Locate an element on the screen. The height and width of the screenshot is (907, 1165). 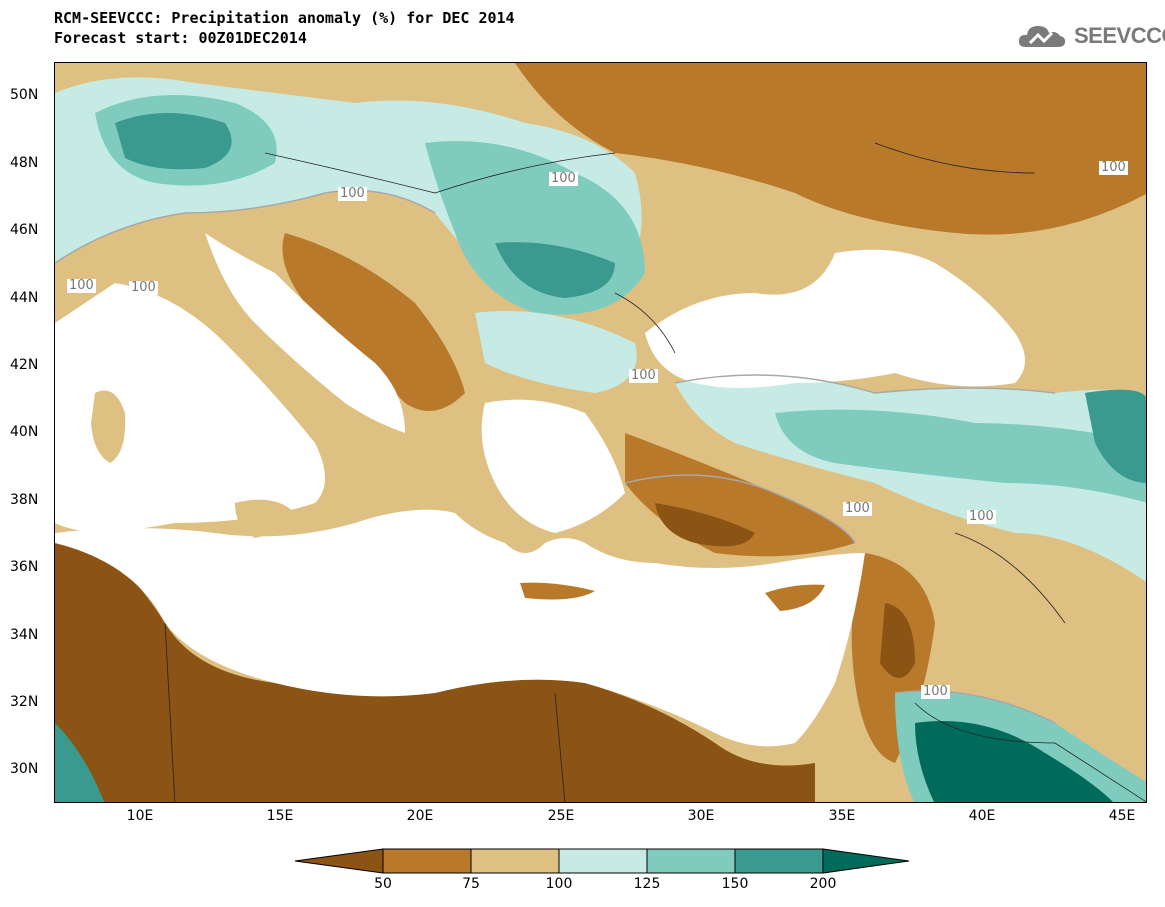
dry-region-ukraine is located at coordinates (830, 149).